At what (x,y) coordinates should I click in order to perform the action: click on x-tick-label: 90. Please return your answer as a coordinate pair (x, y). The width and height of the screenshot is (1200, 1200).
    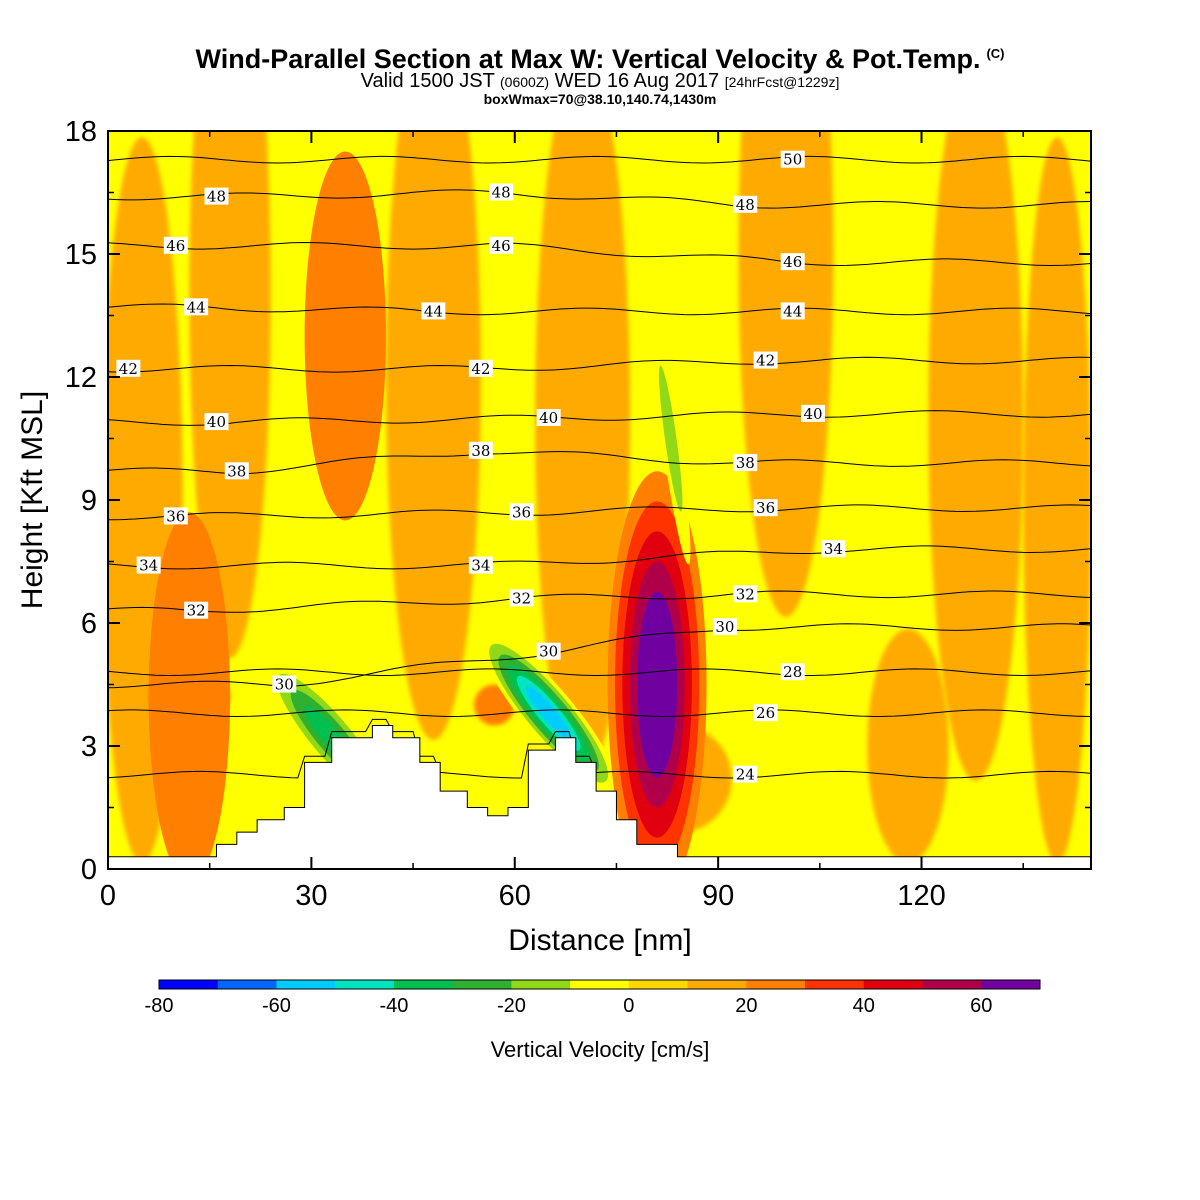
    Looking at the image, I should click on (718, 896).